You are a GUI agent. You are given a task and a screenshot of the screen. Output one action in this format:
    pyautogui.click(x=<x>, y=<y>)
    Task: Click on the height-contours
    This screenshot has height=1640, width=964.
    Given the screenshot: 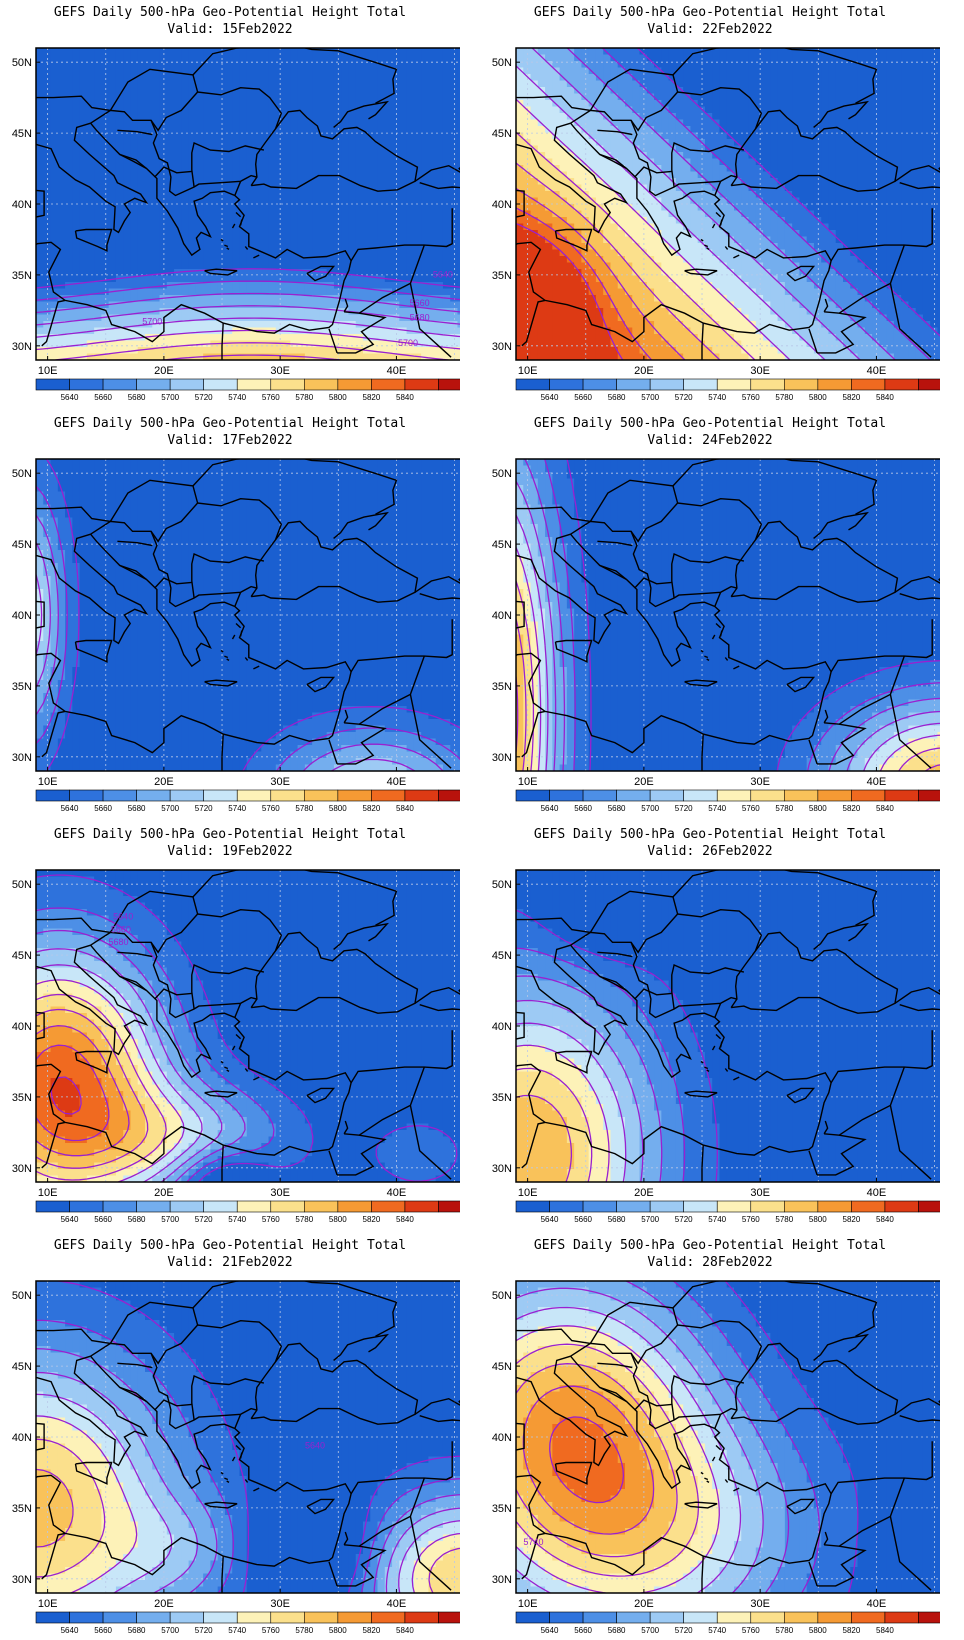 What is the action you would take?
    pyautogui.click(x=728, y=204)
    